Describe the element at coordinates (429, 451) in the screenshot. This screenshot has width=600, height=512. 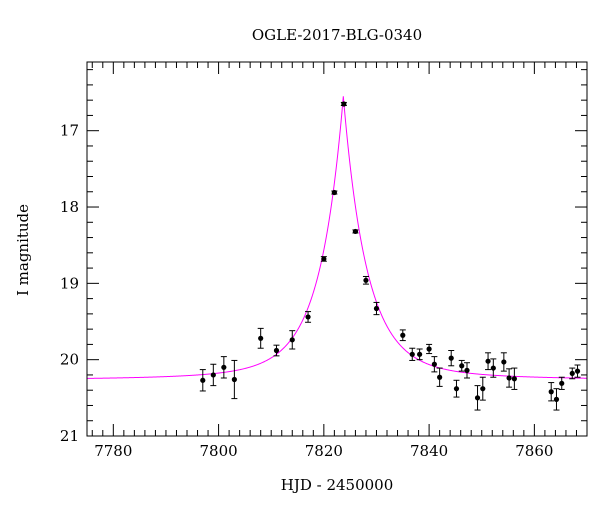
I see `x-tick-label: 7840` at that location.